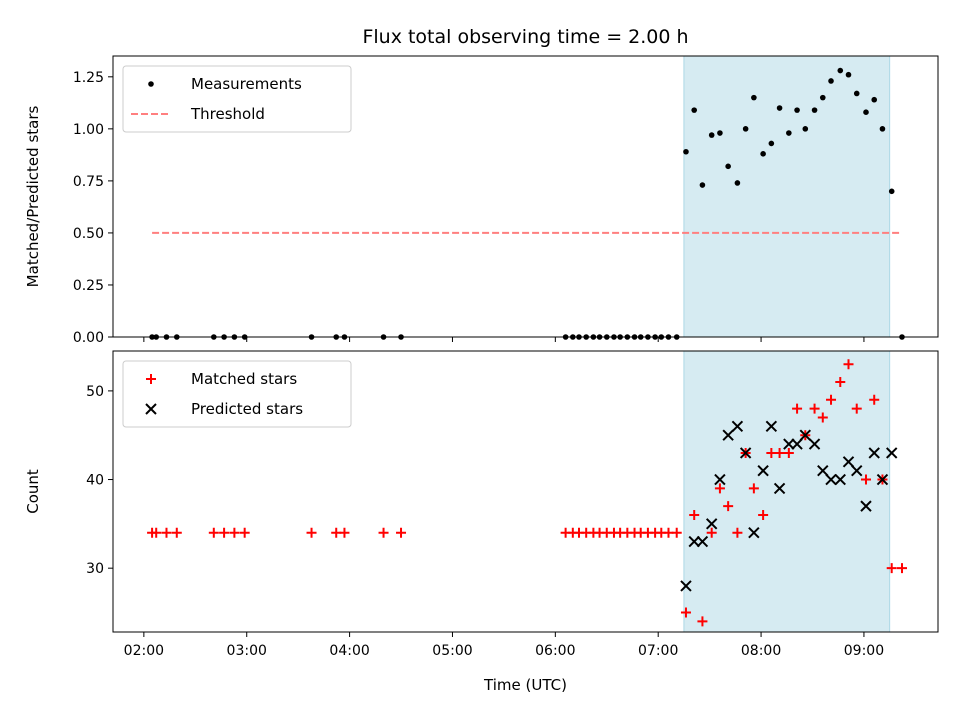 The width and height of the screenshot is (960, 720). I want to click on legend-label: Predicted stars, so click(247, 409).